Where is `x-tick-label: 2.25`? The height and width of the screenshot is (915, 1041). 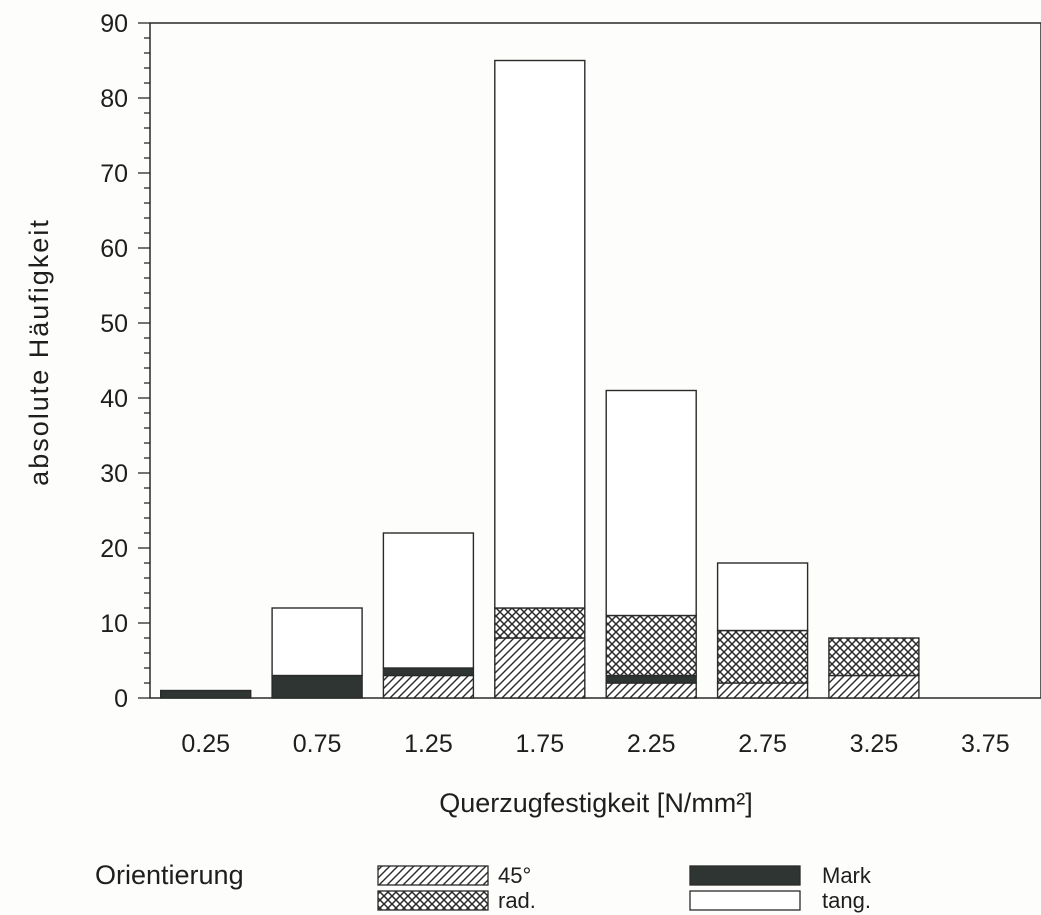 x-tick-label: 2.25 is located at coordinates (651, 744).